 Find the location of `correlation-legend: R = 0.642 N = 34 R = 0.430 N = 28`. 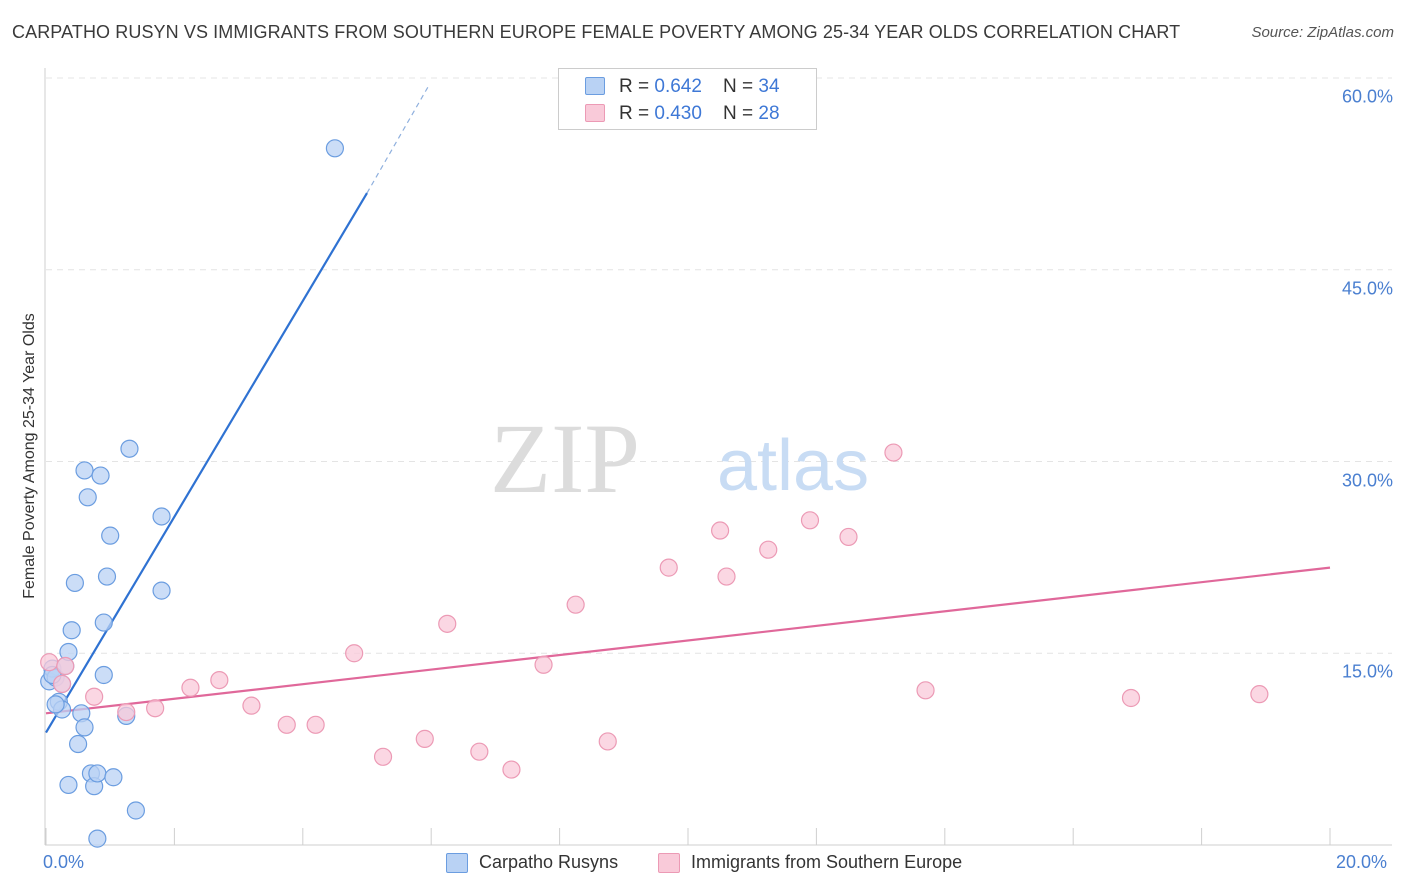

correlation-legend: R = 0.642 N = 34 R = 0.430 N = 28 is located at coordinates (687, 99).